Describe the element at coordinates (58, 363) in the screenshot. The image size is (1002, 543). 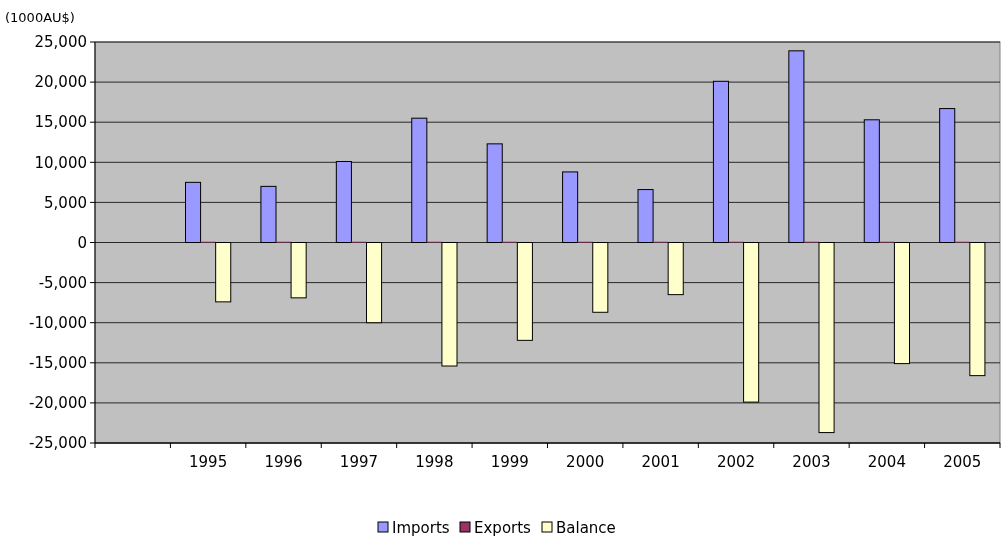
I see `y-tick-label: -15,000` at that location.